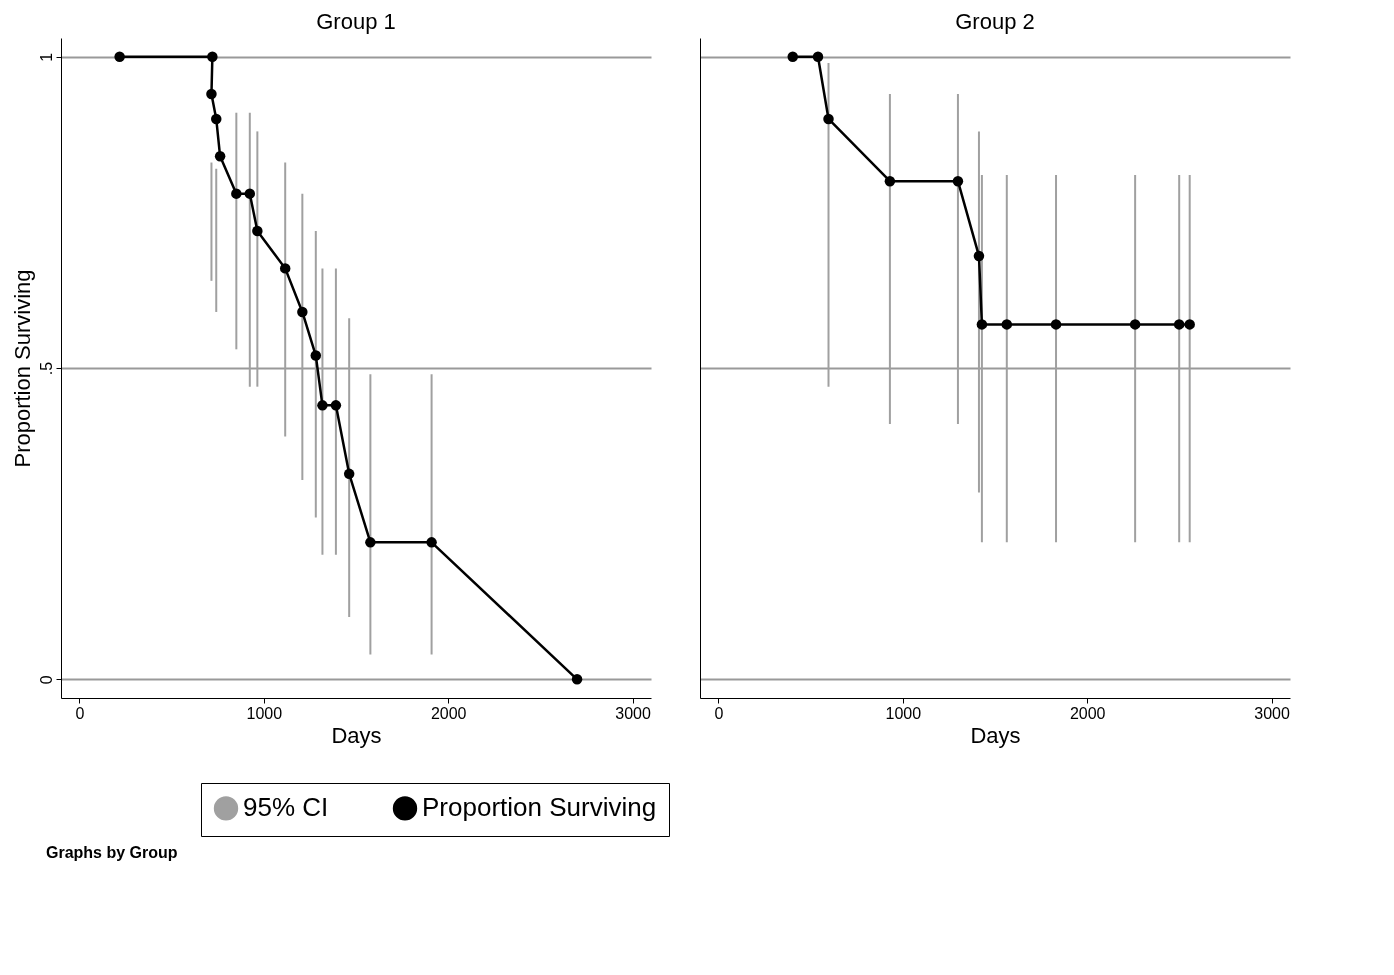  Describe the element at coordinates (46, 57) in the screenshot. I see `y-tick-label: 1` at that location.